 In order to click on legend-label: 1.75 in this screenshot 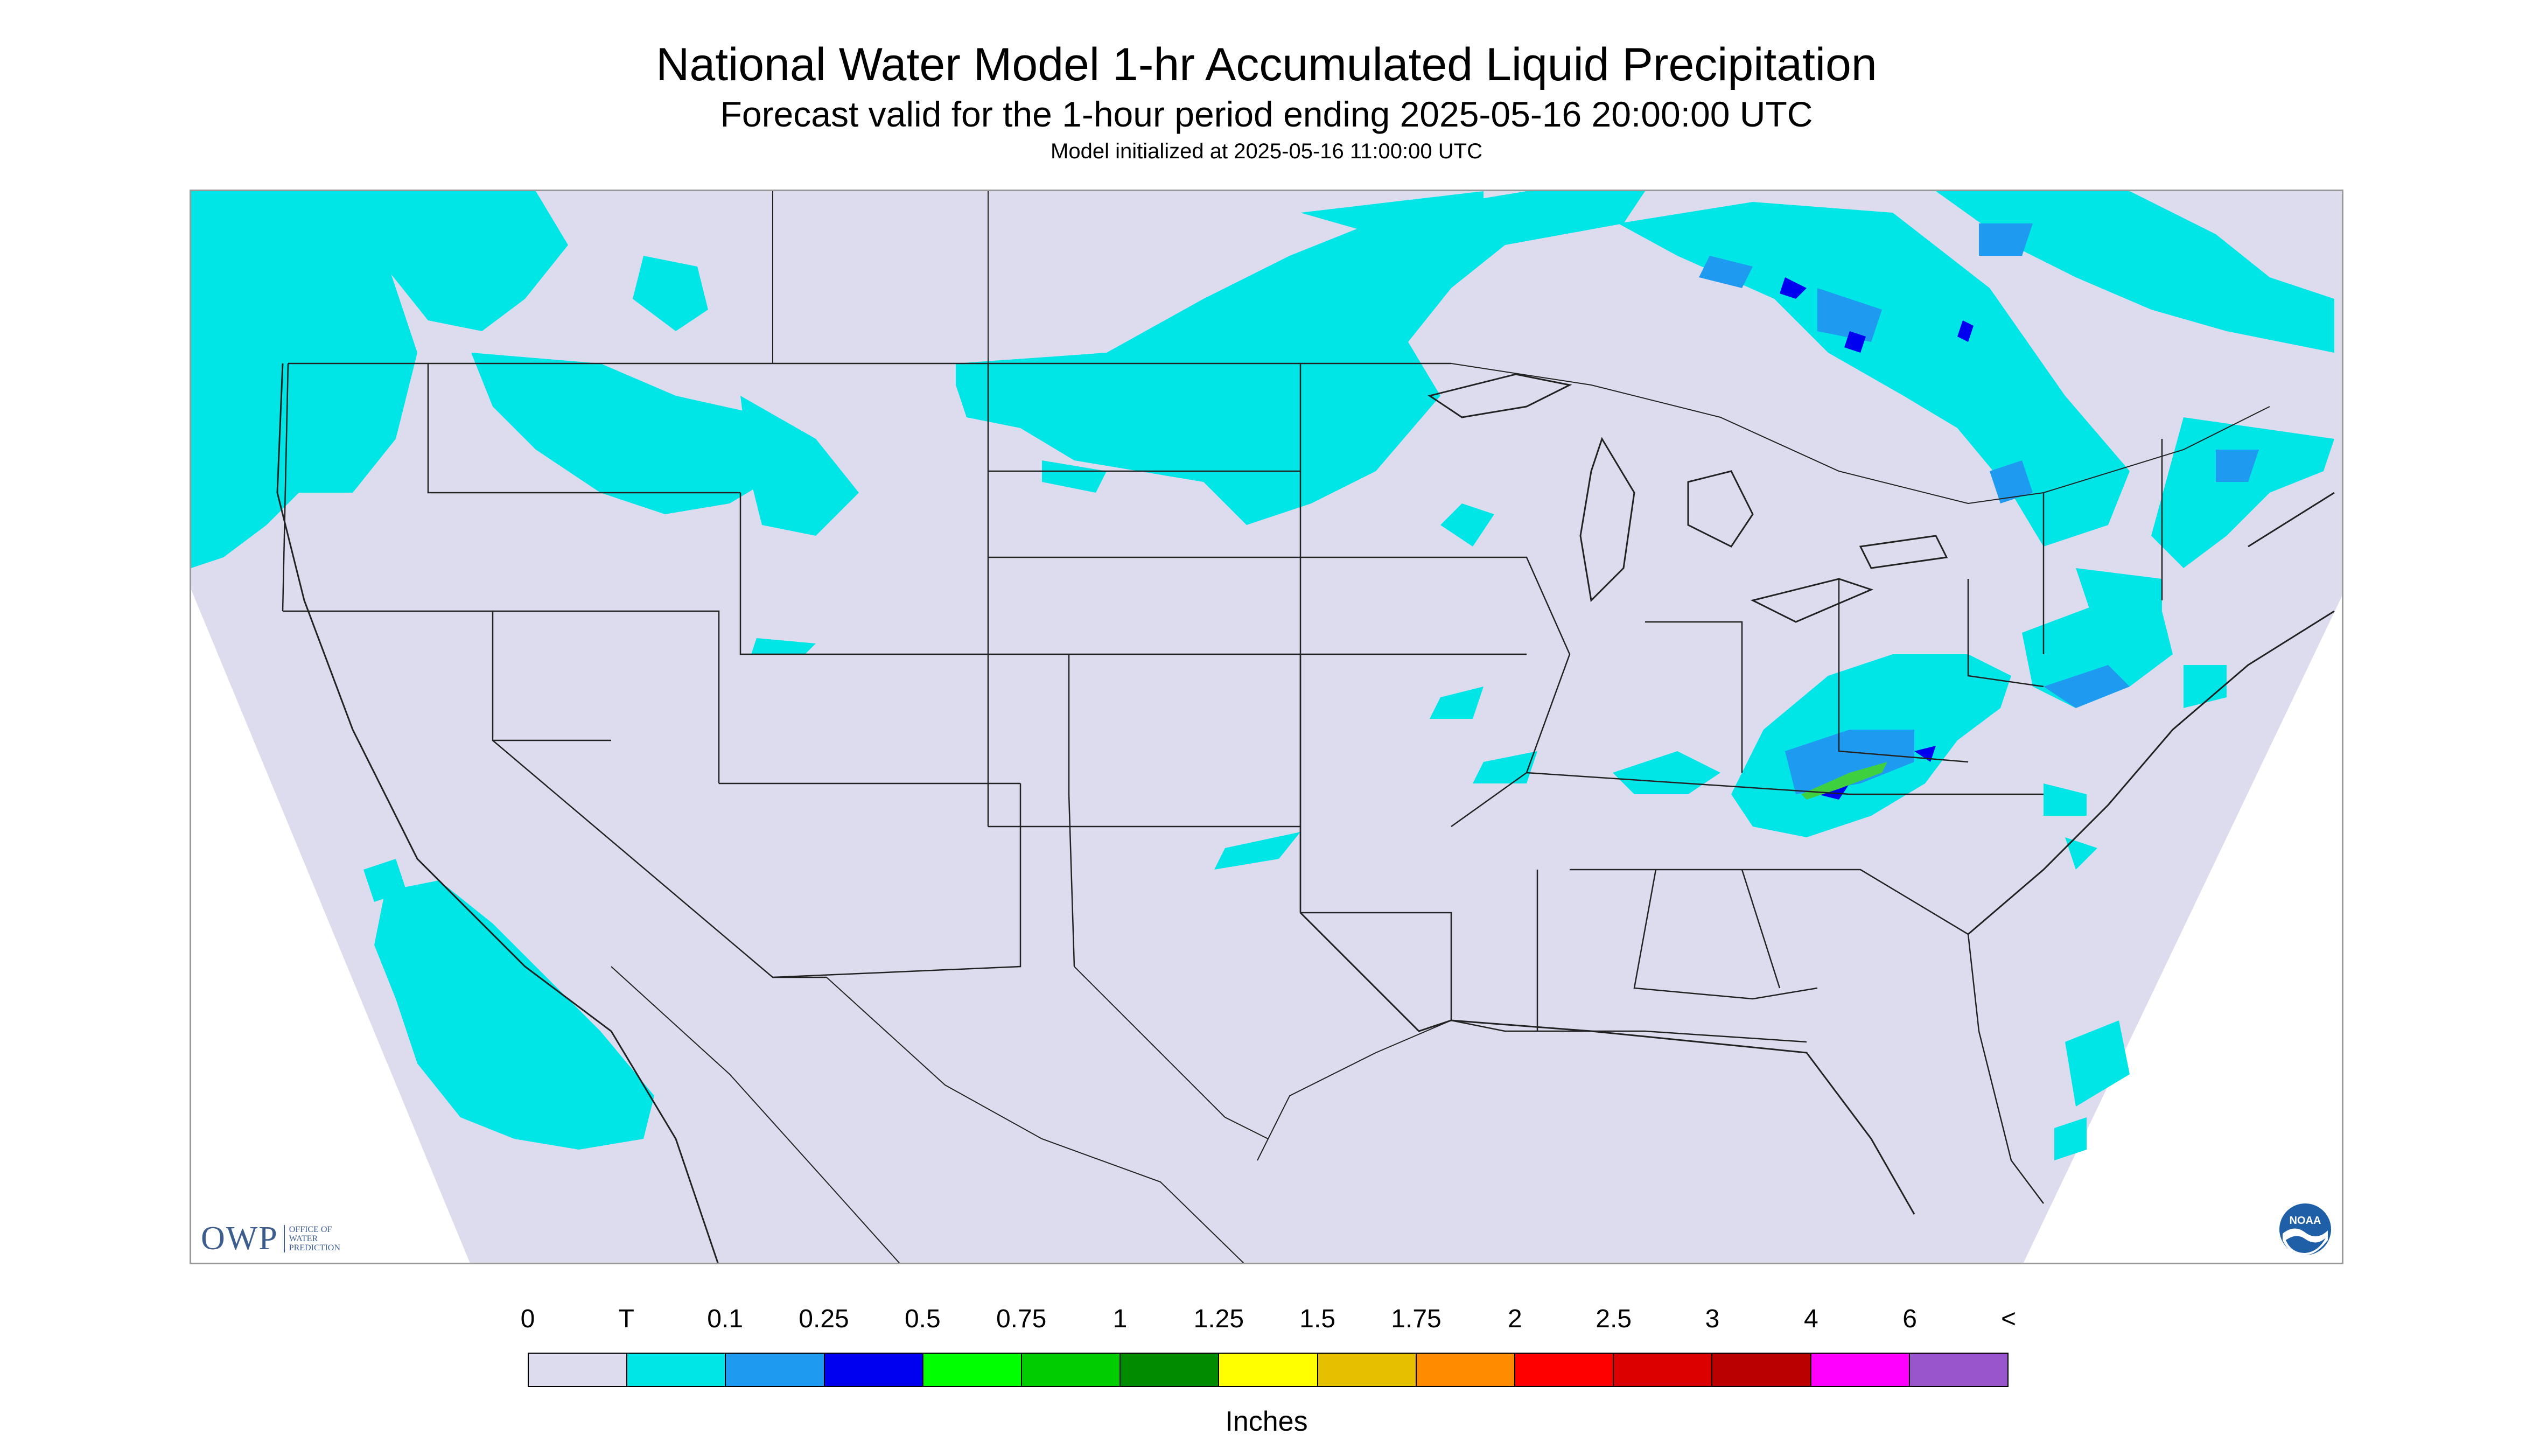, I will do `click(1417, 1319)`.